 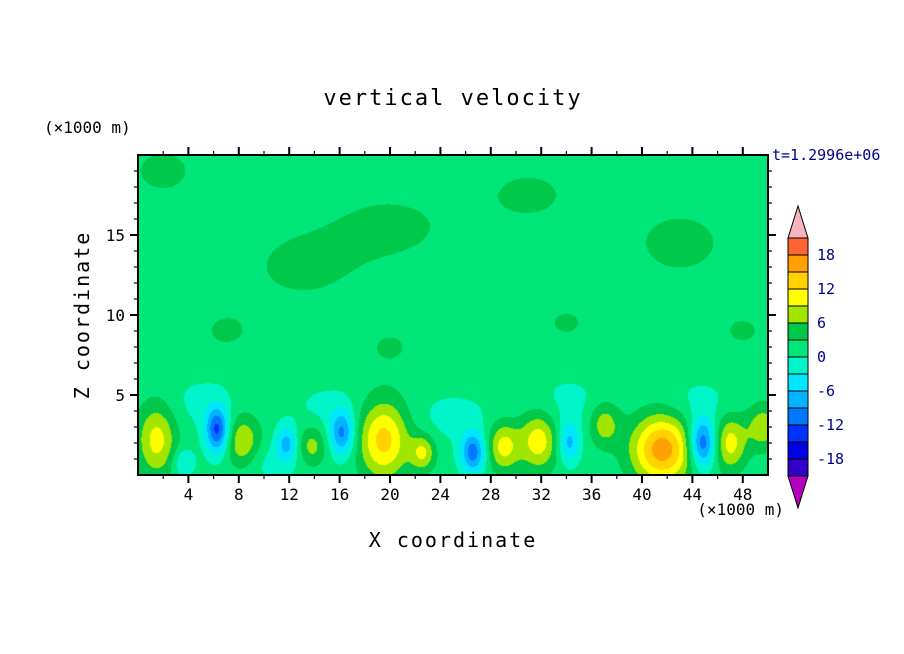 I want to click on x-tick-label: 4, so click(x=189, y=494).